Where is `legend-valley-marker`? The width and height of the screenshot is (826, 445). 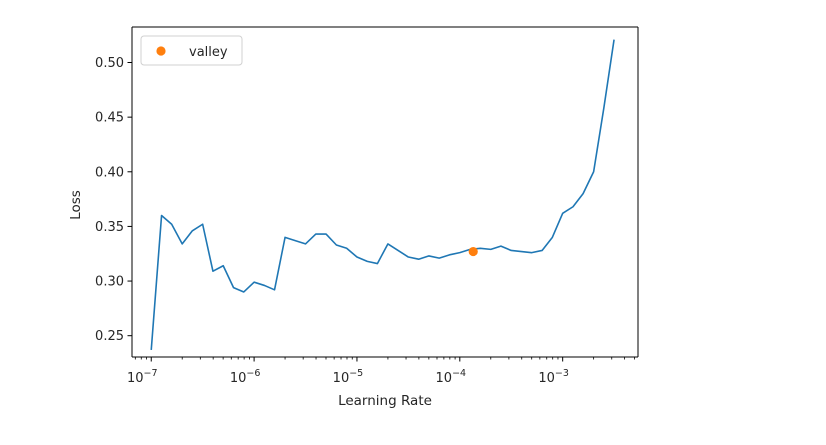 legend-valley-marker is located at coordinates (161, 51).